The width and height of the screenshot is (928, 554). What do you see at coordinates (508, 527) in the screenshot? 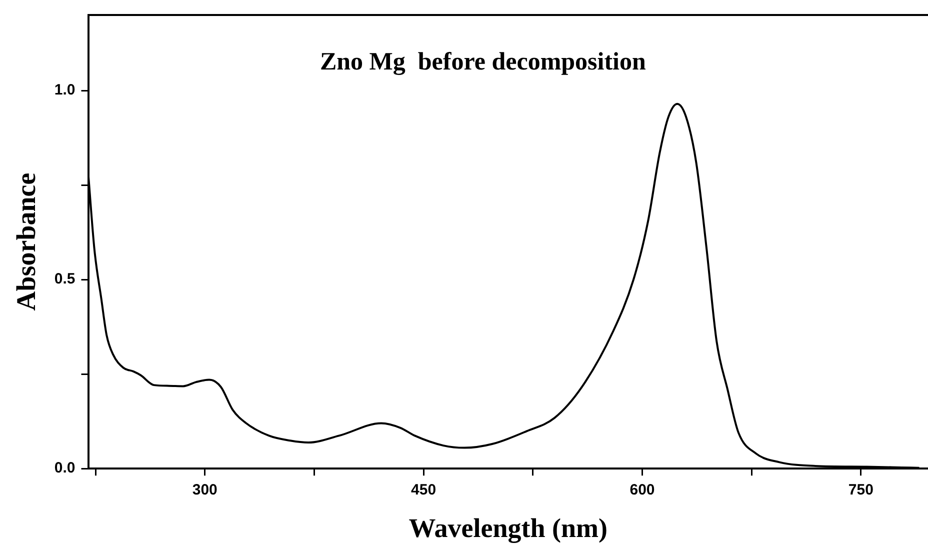
I see `x-axis-title: Wavelength (nm)` at bounding box center [508, 527].